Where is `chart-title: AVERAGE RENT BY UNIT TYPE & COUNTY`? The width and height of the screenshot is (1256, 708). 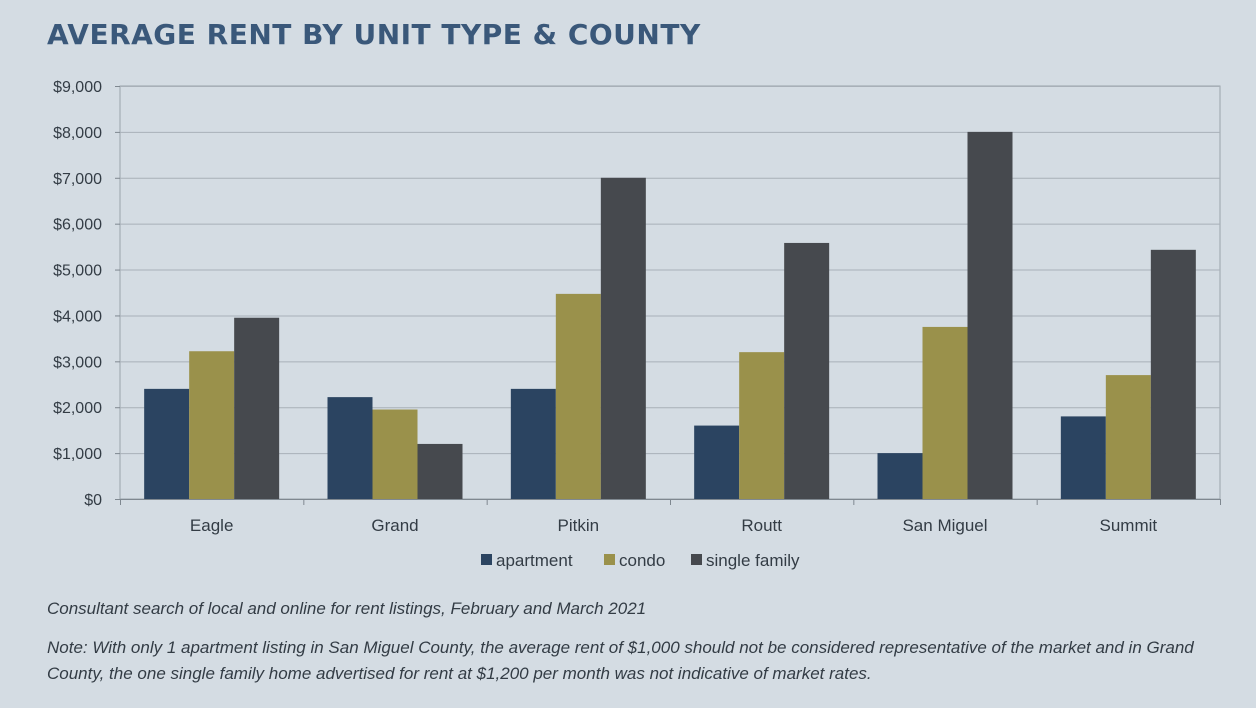 chart-title: AVERAGE RENT BY UNIT TYPE & COUNTY is located at coordinates (374, 34).